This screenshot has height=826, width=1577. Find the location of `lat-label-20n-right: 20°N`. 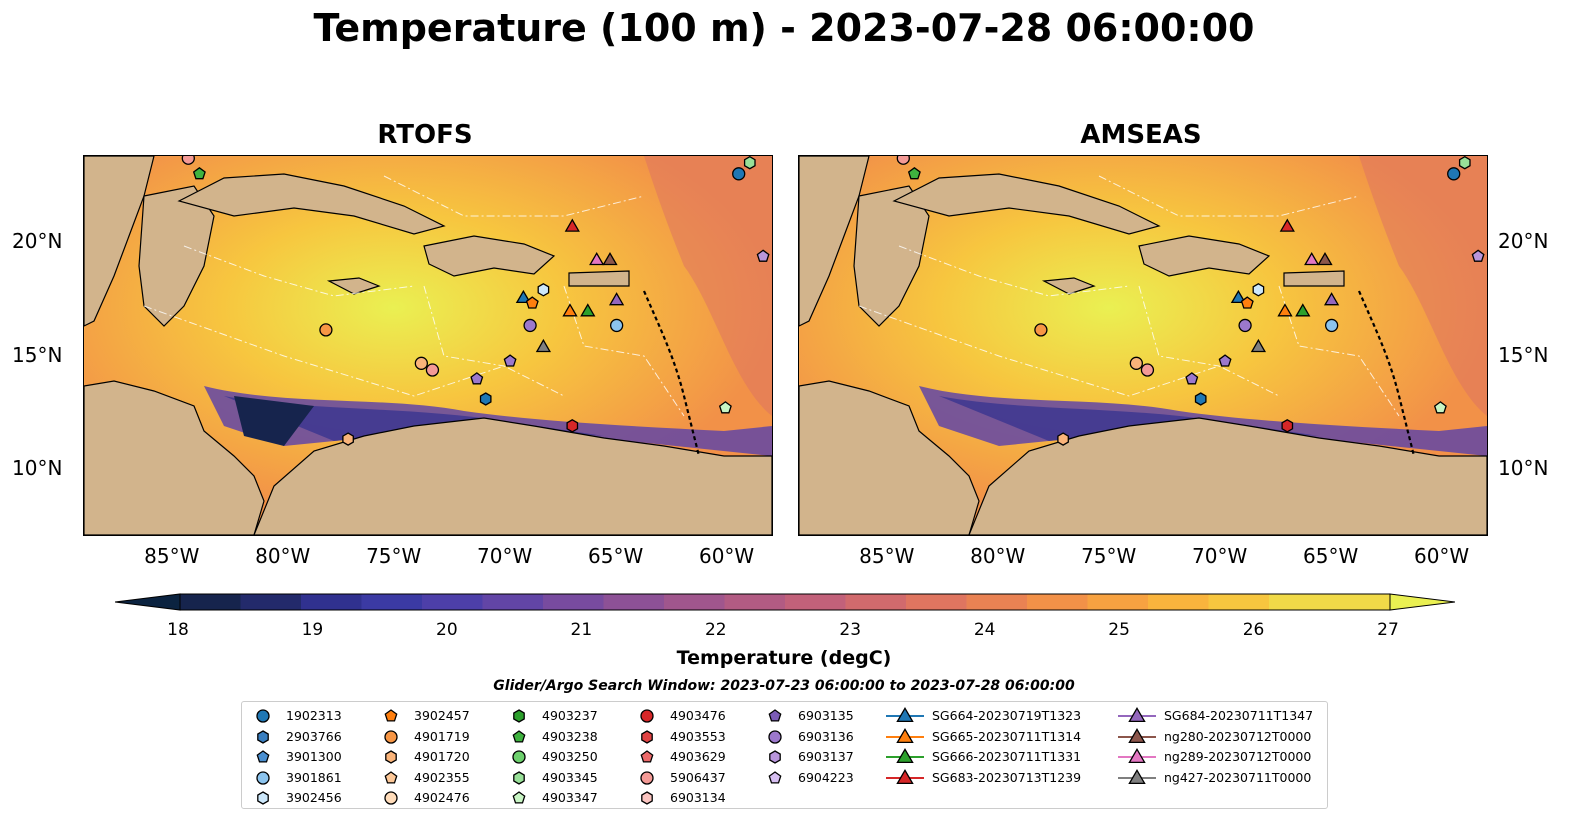

lat-label-20n-right: 20°N is located at coordinates (1523, 241).